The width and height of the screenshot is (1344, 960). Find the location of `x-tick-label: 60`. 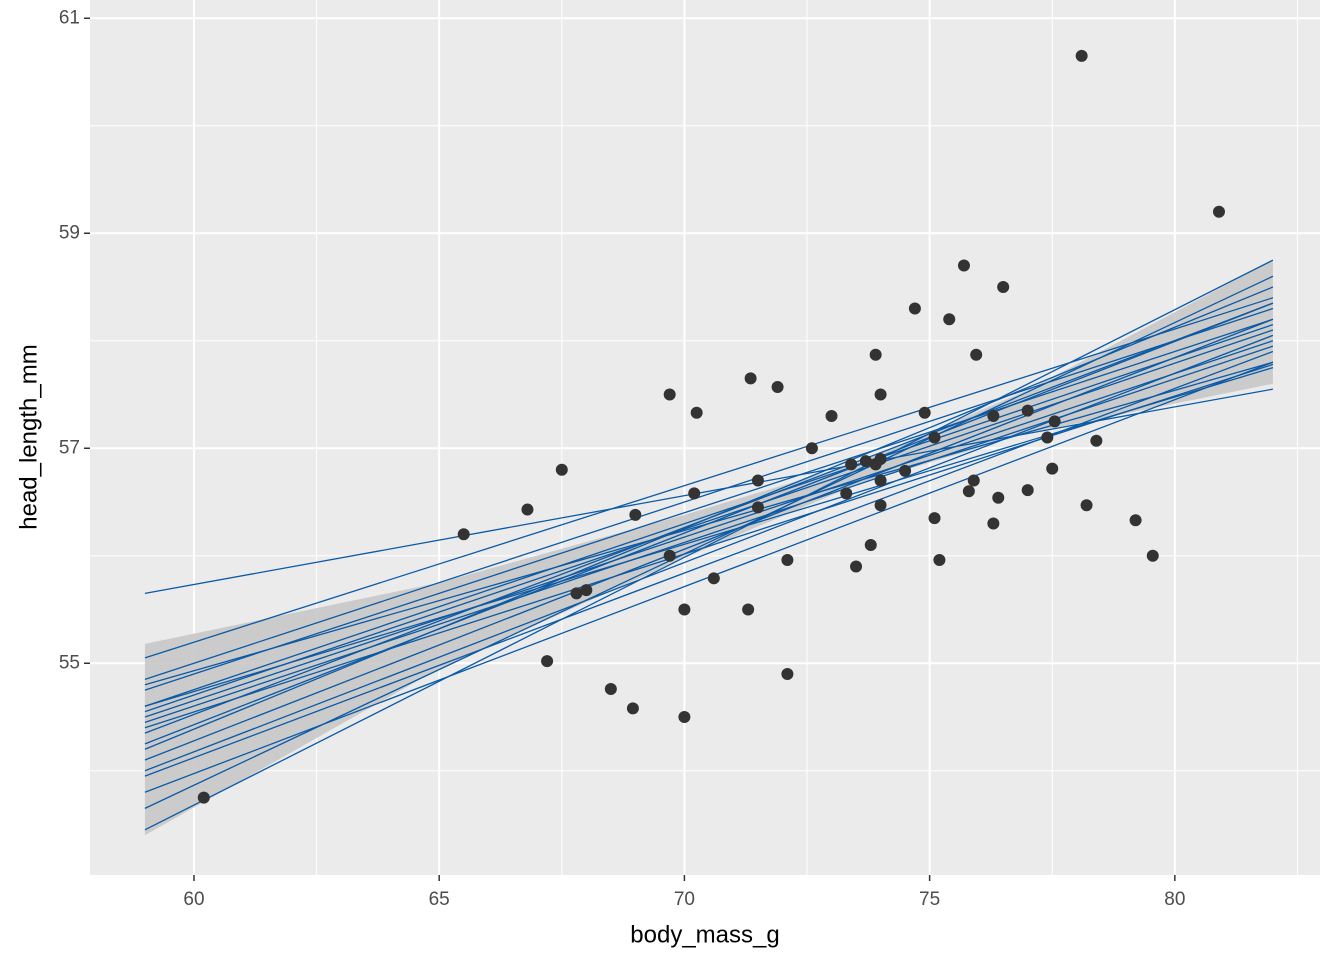

x-tick-label: 60 is located at coordinates (193, 899).